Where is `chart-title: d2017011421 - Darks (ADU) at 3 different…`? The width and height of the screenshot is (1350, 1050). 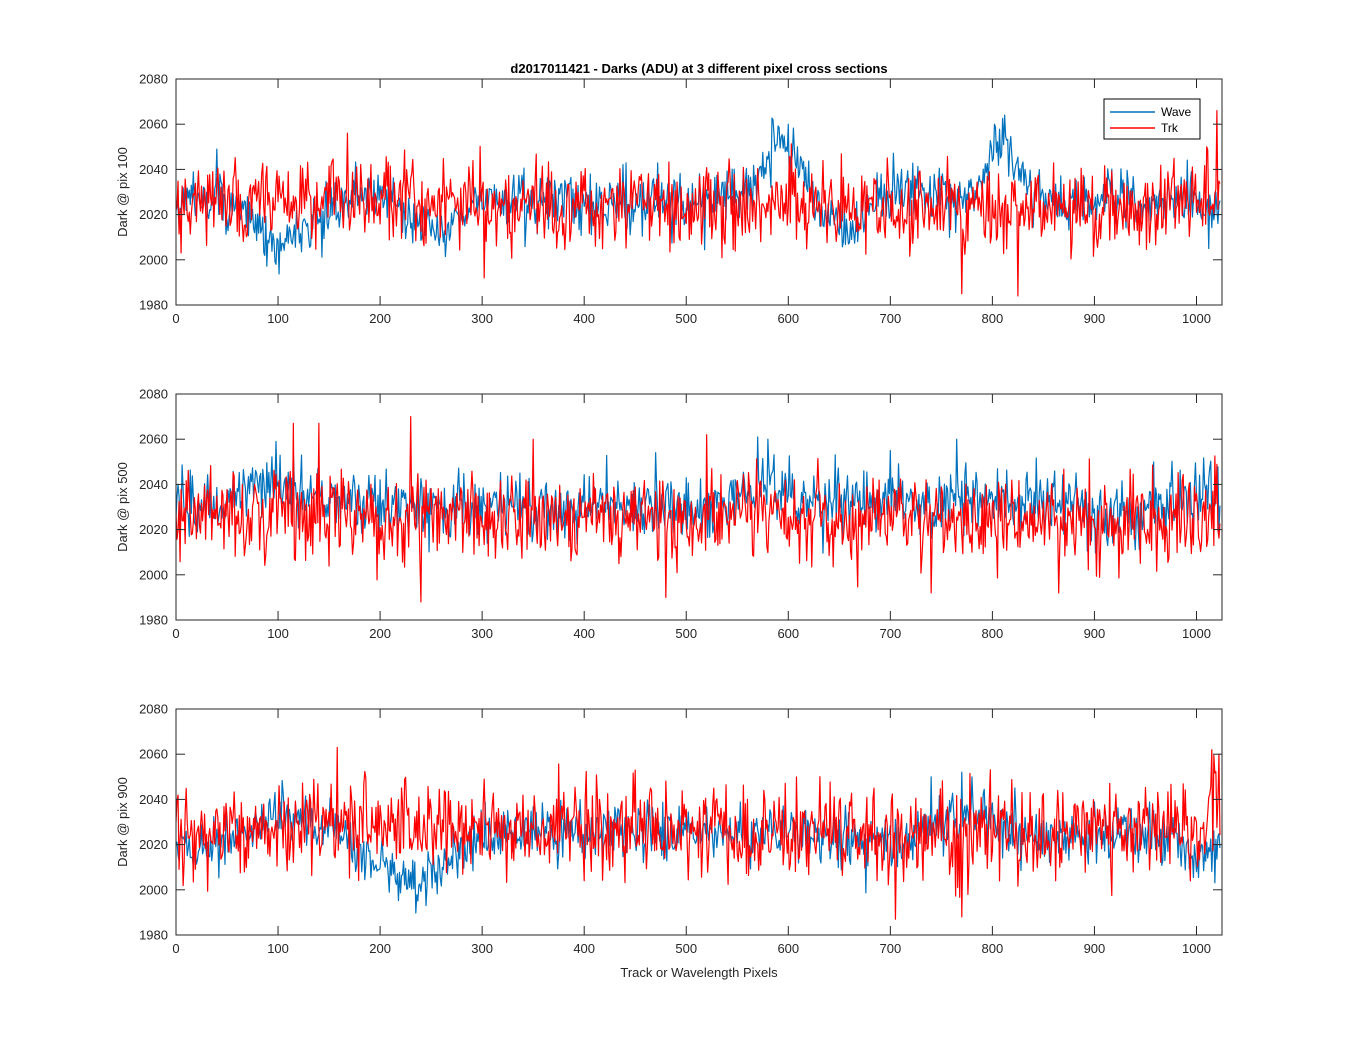 chart-title: d2017011421 - Darks (ADU) at 3 different… is located at coordinates (698, 68).